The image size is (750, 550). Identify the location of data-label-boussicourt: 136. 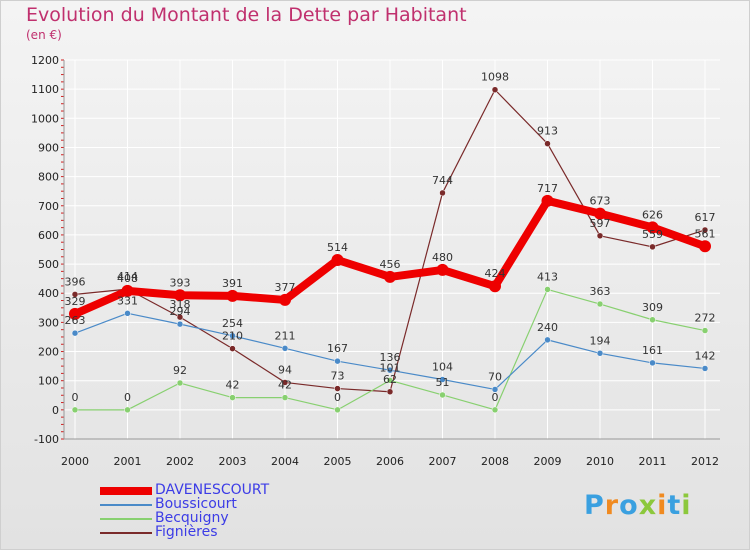
(390, 357).